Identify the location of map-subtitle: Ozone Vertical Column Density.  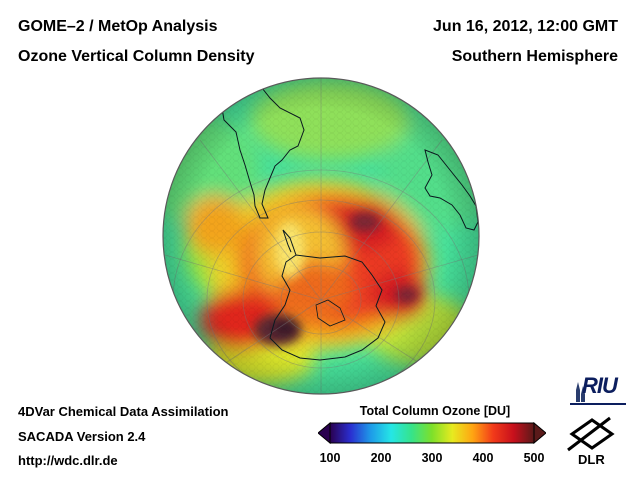
(136, 56).